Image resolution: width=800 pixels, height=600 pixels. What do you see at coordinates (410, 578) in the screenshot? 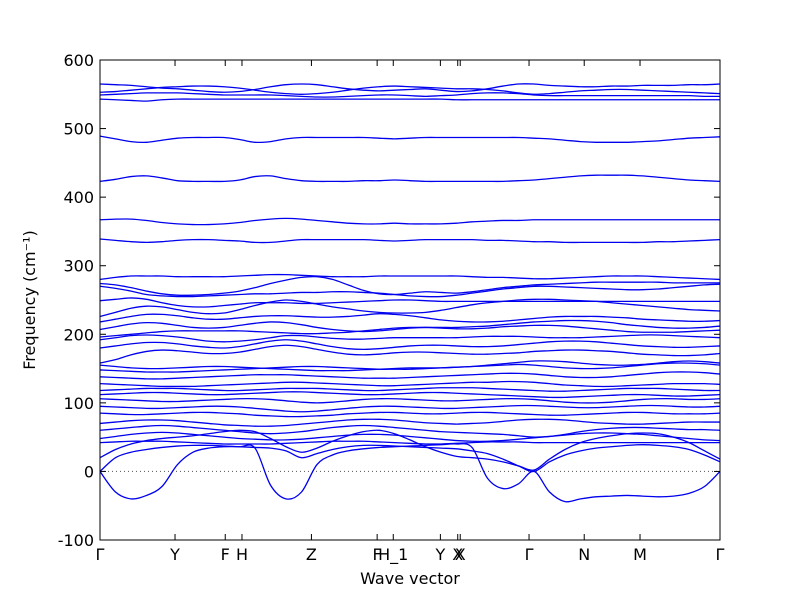
I see `x-axis-label: Wave vector` at bounding box center [410, 578].